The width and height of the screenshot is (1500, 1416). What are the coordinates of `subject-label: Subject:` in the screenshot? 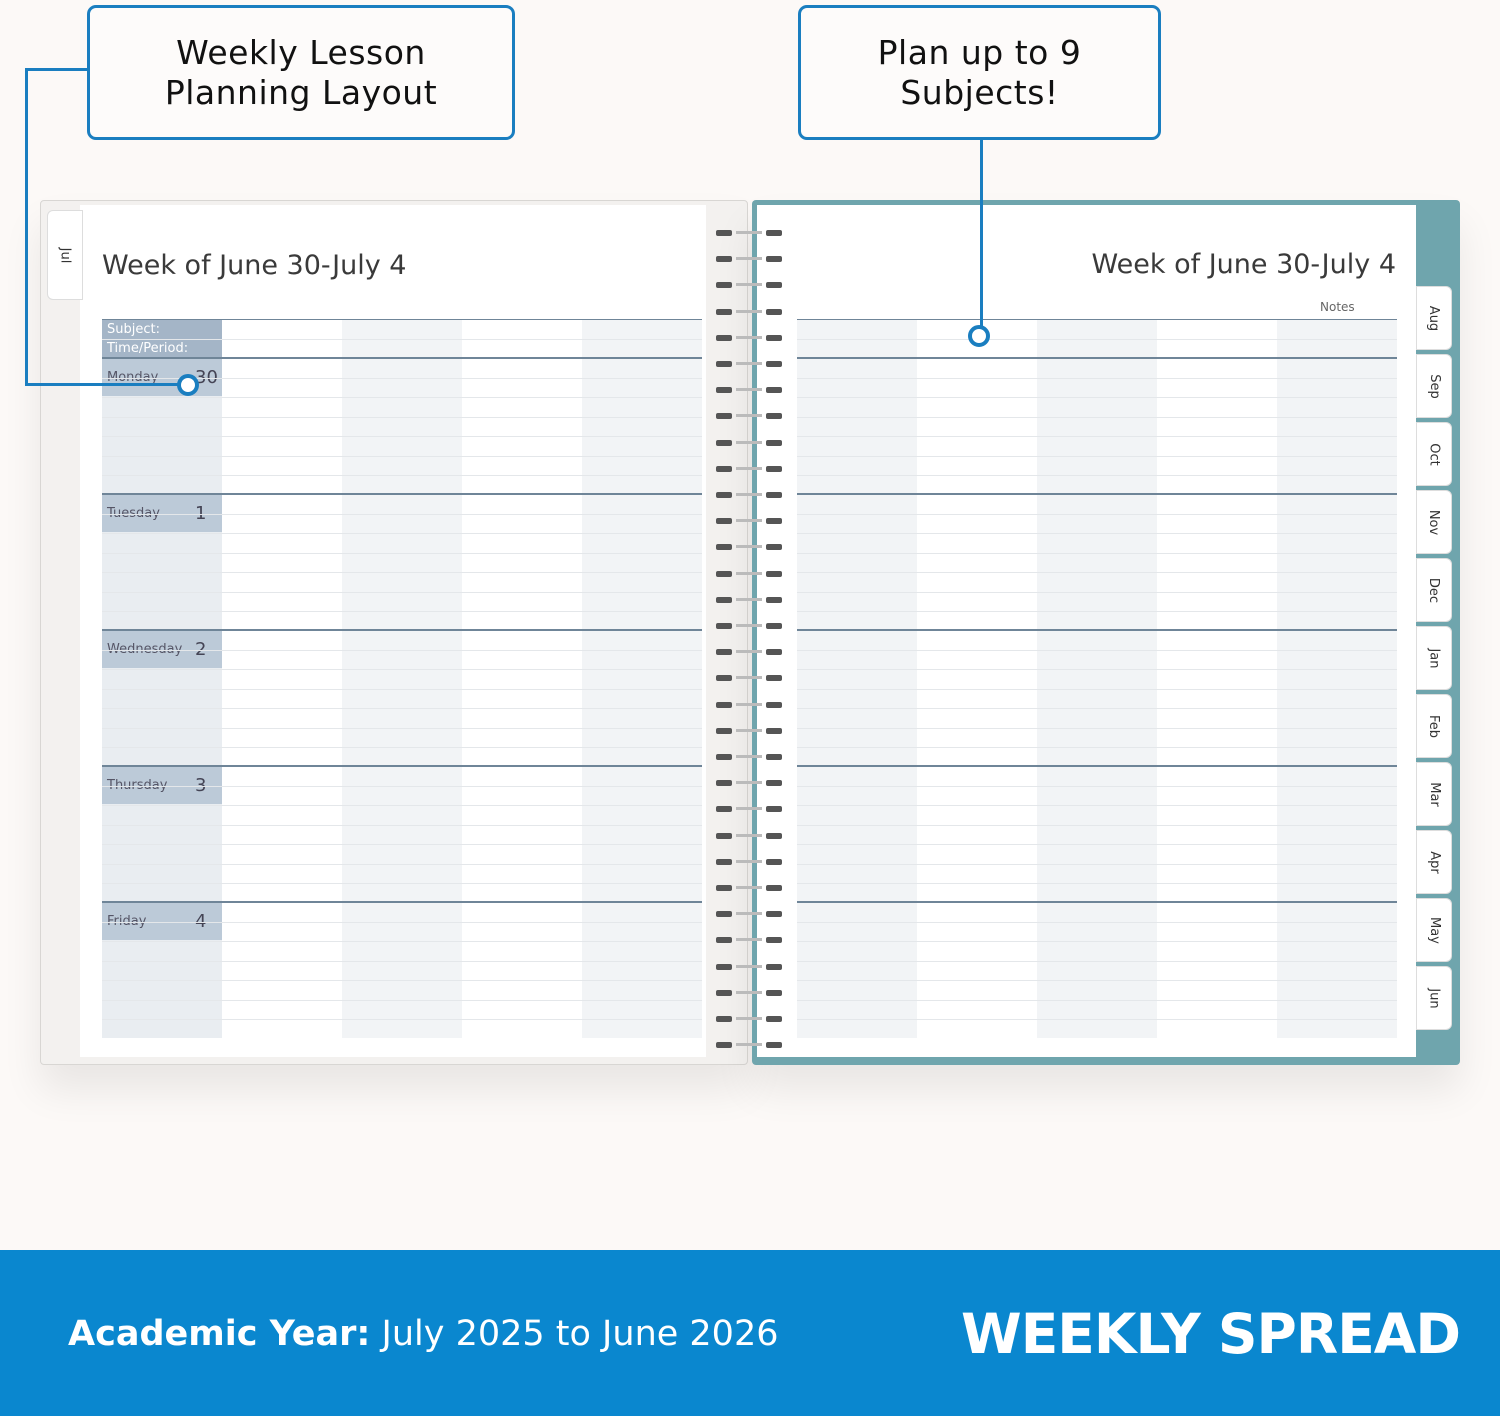 It's located at (133, 329).